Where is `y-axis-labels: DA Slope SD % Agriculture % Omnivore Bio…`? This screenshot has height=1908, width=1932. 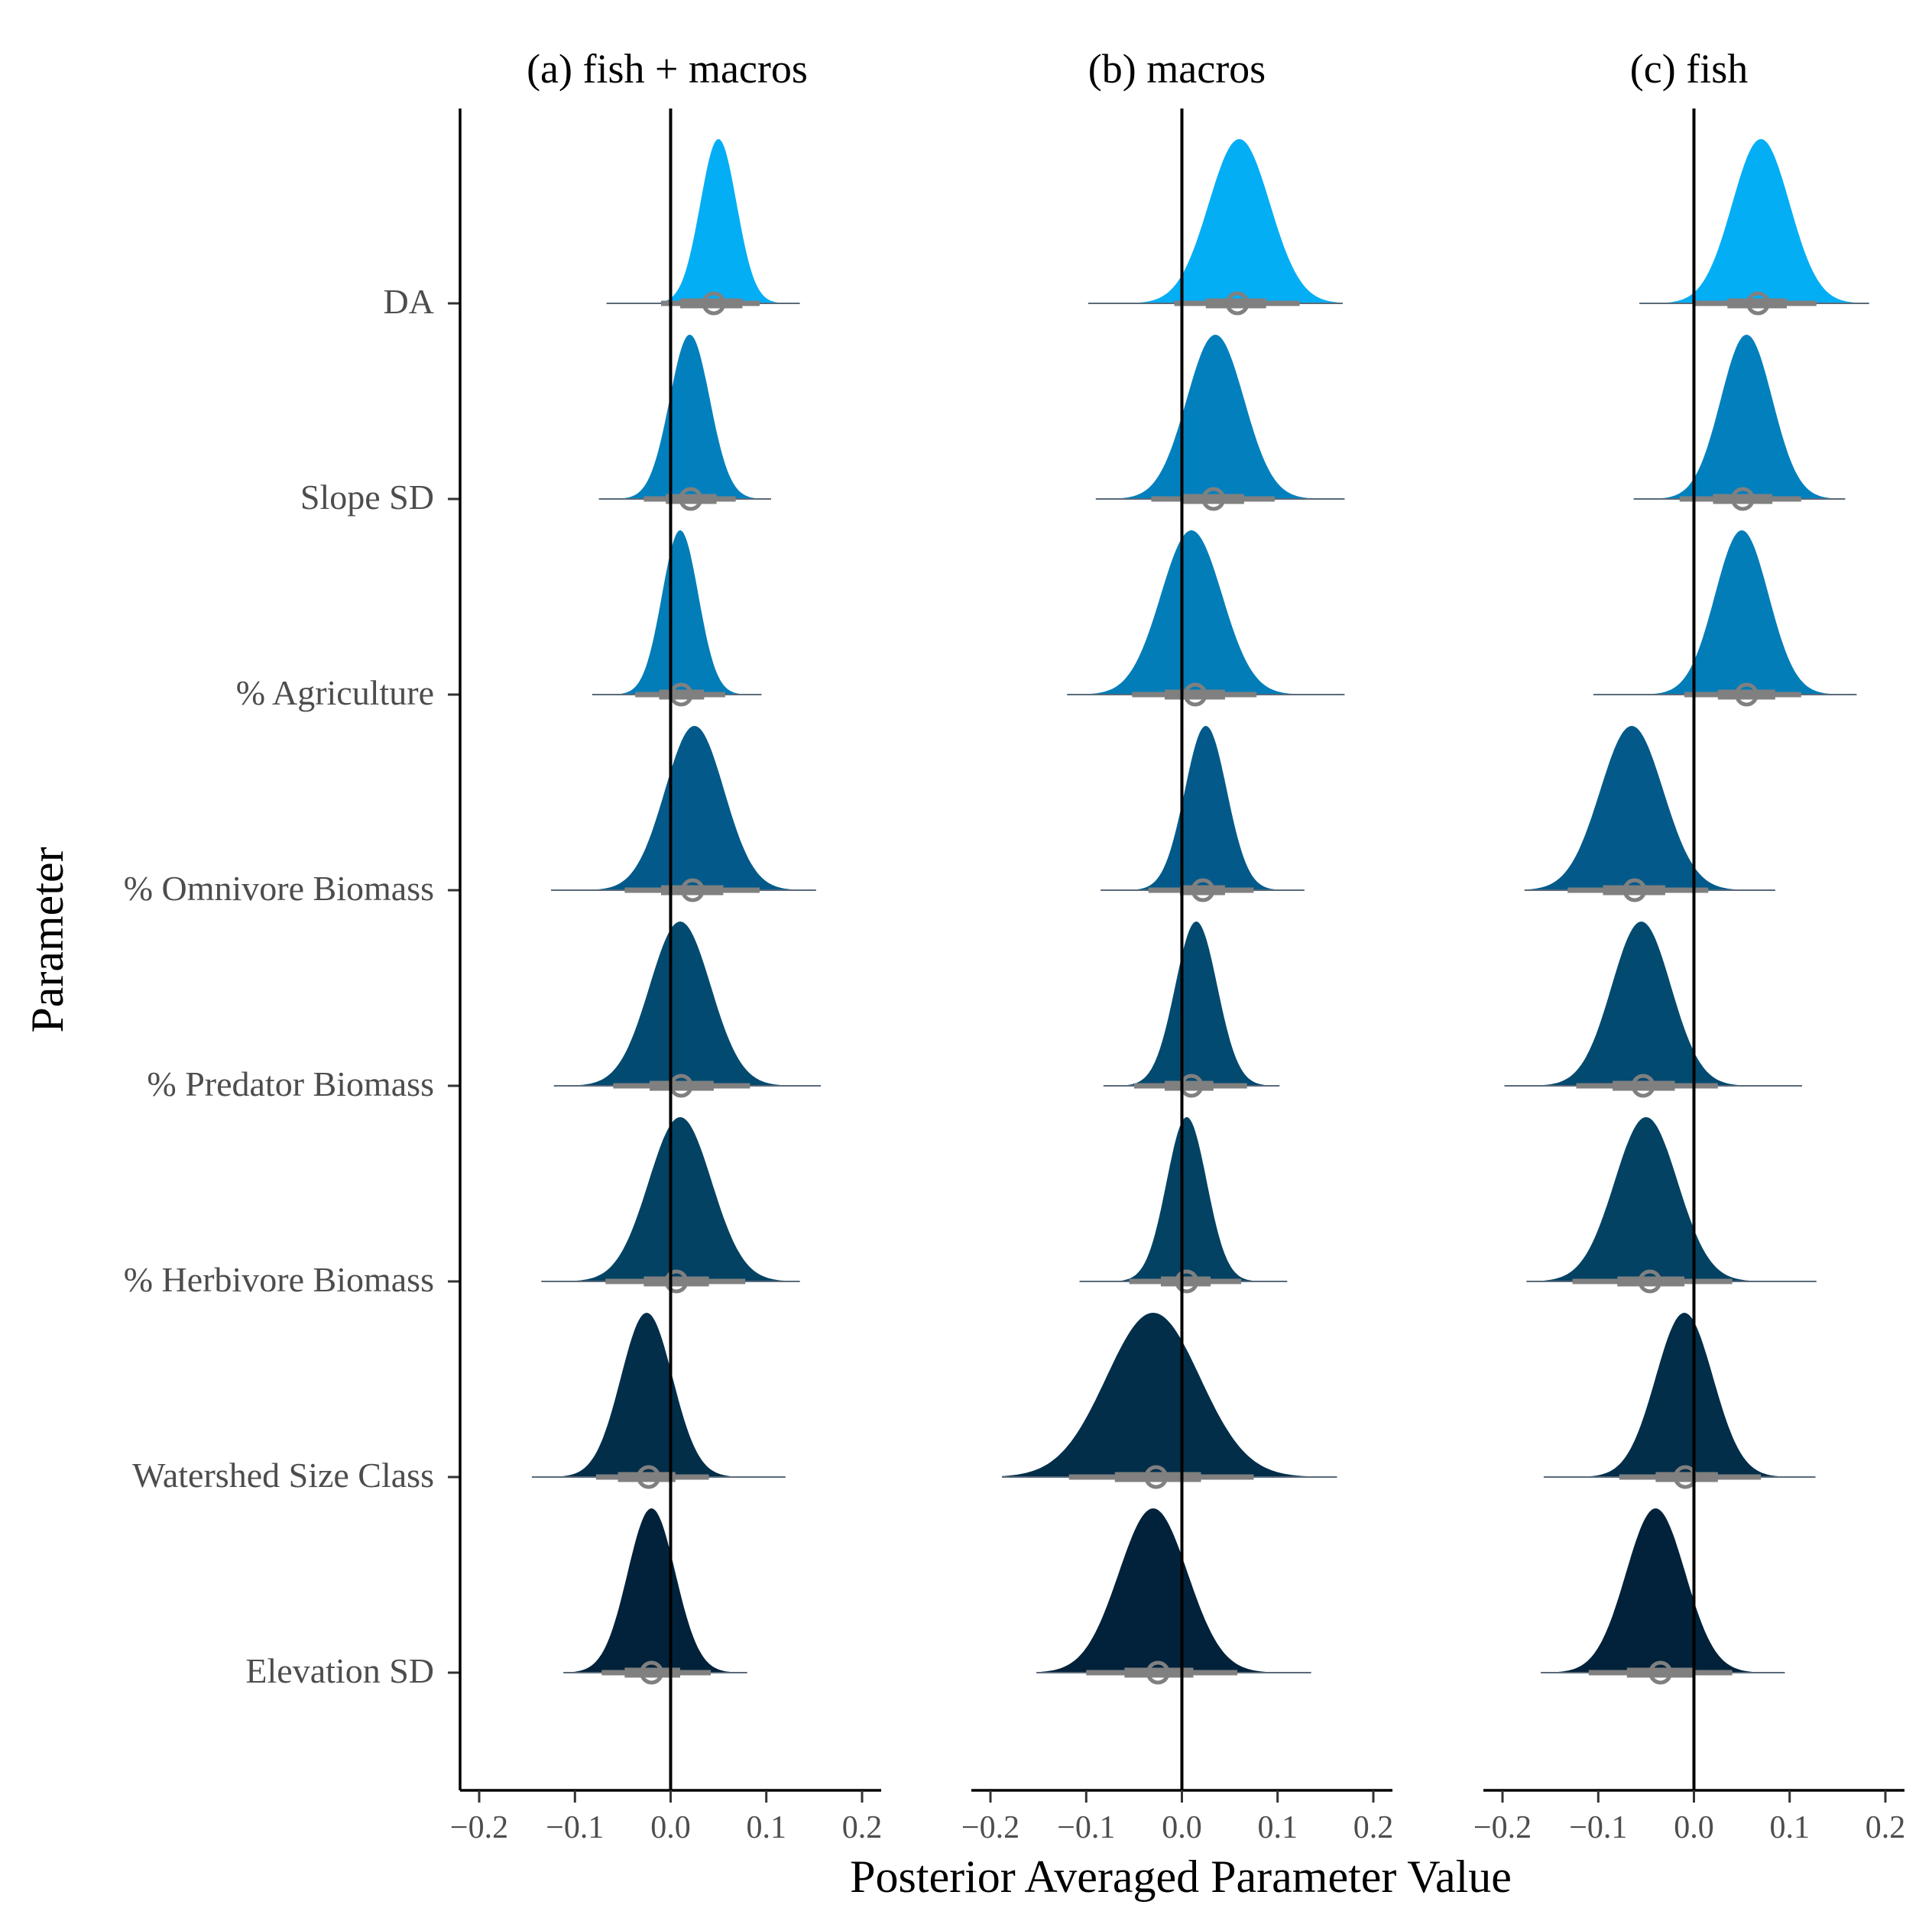 y-axis-labels: DA Slope SD % Agriculture % Omnivore Bio… is located at coordinates (279, 986).